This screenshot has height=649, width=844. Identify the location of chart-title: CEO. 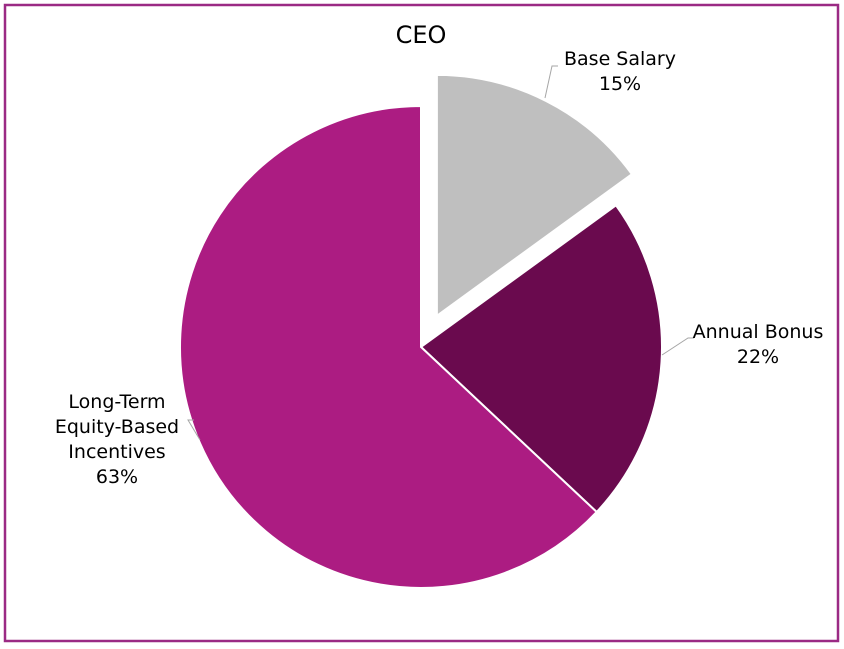
(421, 35).